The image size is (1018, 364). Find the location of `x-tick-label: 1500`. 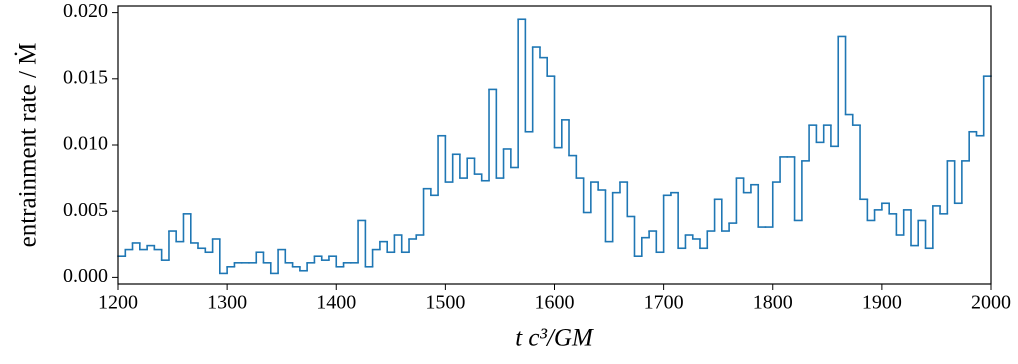

x-tick-label: 1500 is located at coordinates (445, 303).